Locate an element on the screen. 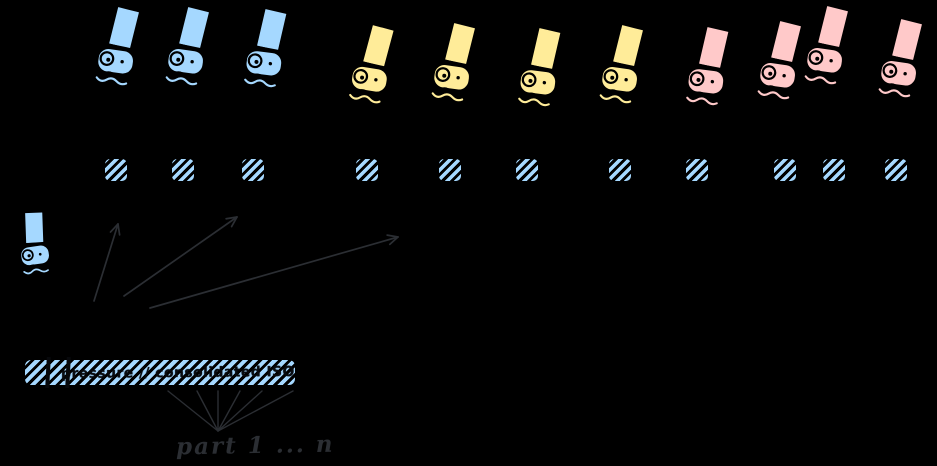  source-bar: pressure // consolidated ISO is located at coordinates (160, 372).